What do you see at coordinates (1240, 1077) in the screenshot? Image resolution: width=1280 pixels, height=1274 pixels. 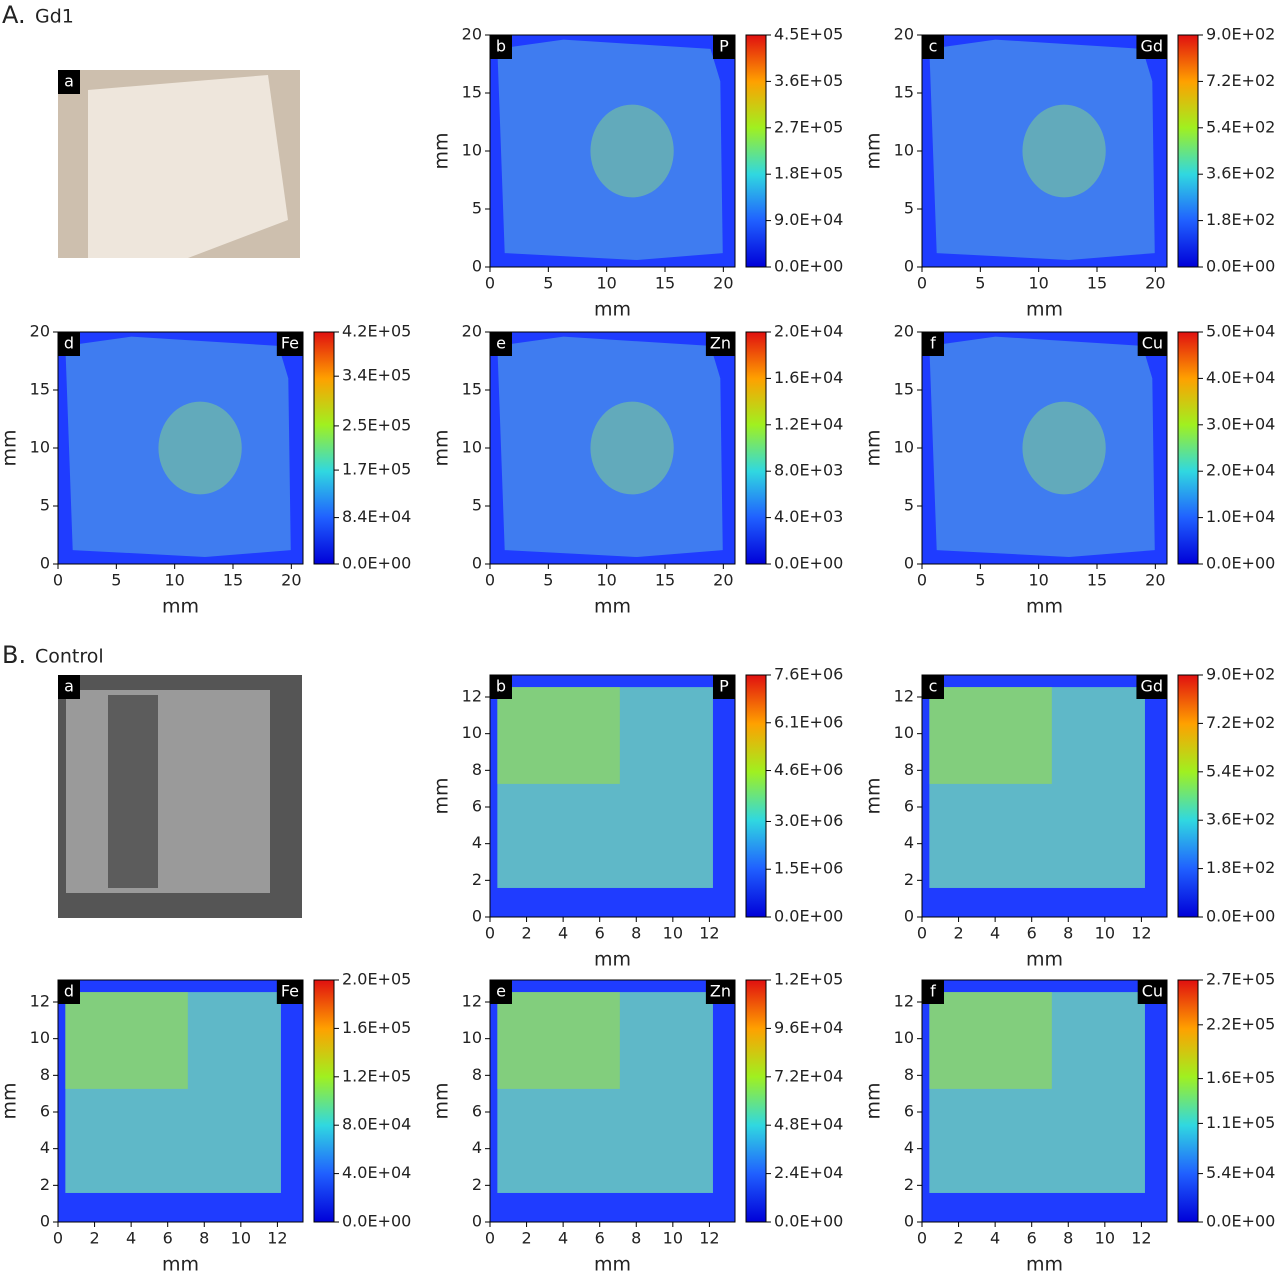 I see `colorbar-tick-label: 1.6E+05` at bounding box center [1240, 1077].